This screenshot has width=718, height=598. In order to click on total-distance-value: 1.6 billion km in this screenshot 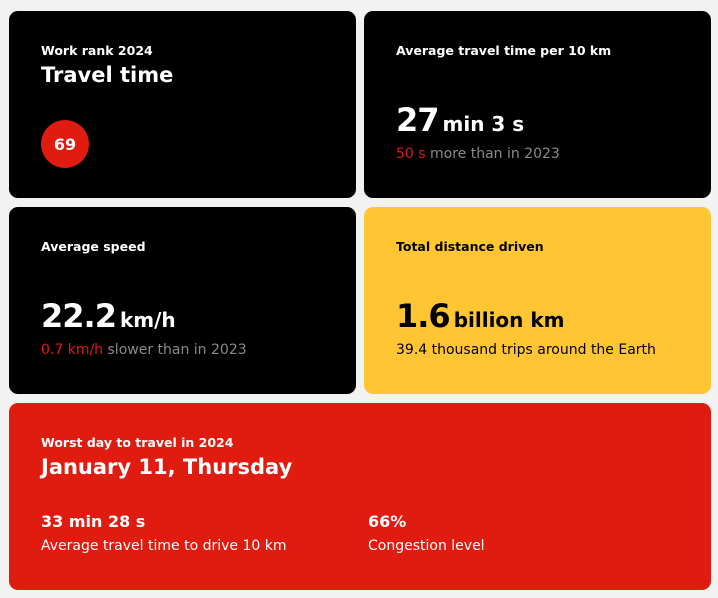, I will do `click(480, 316)`.